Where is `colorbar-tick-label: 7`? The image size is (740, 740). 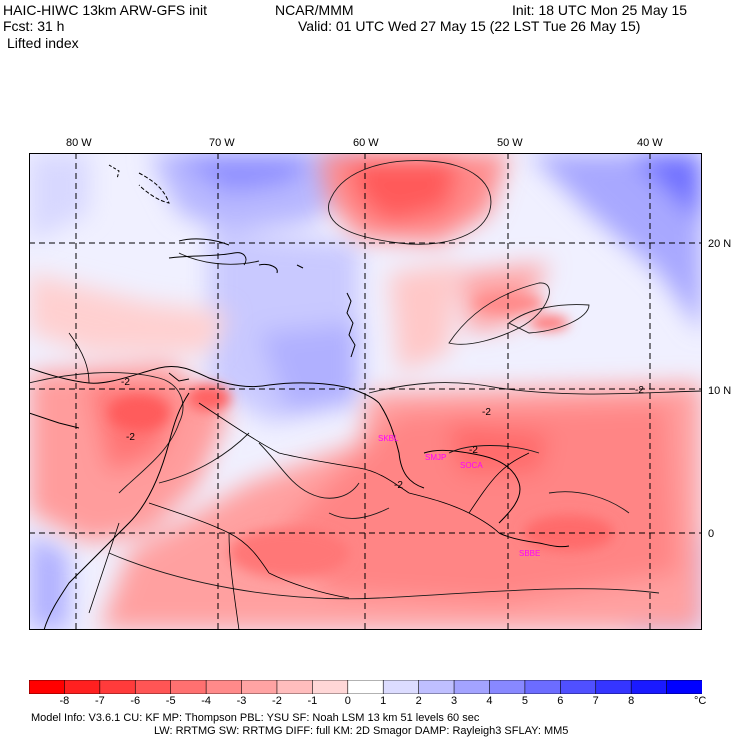
colorbar-tick-label: 7 is located at coordinates (595, 701).